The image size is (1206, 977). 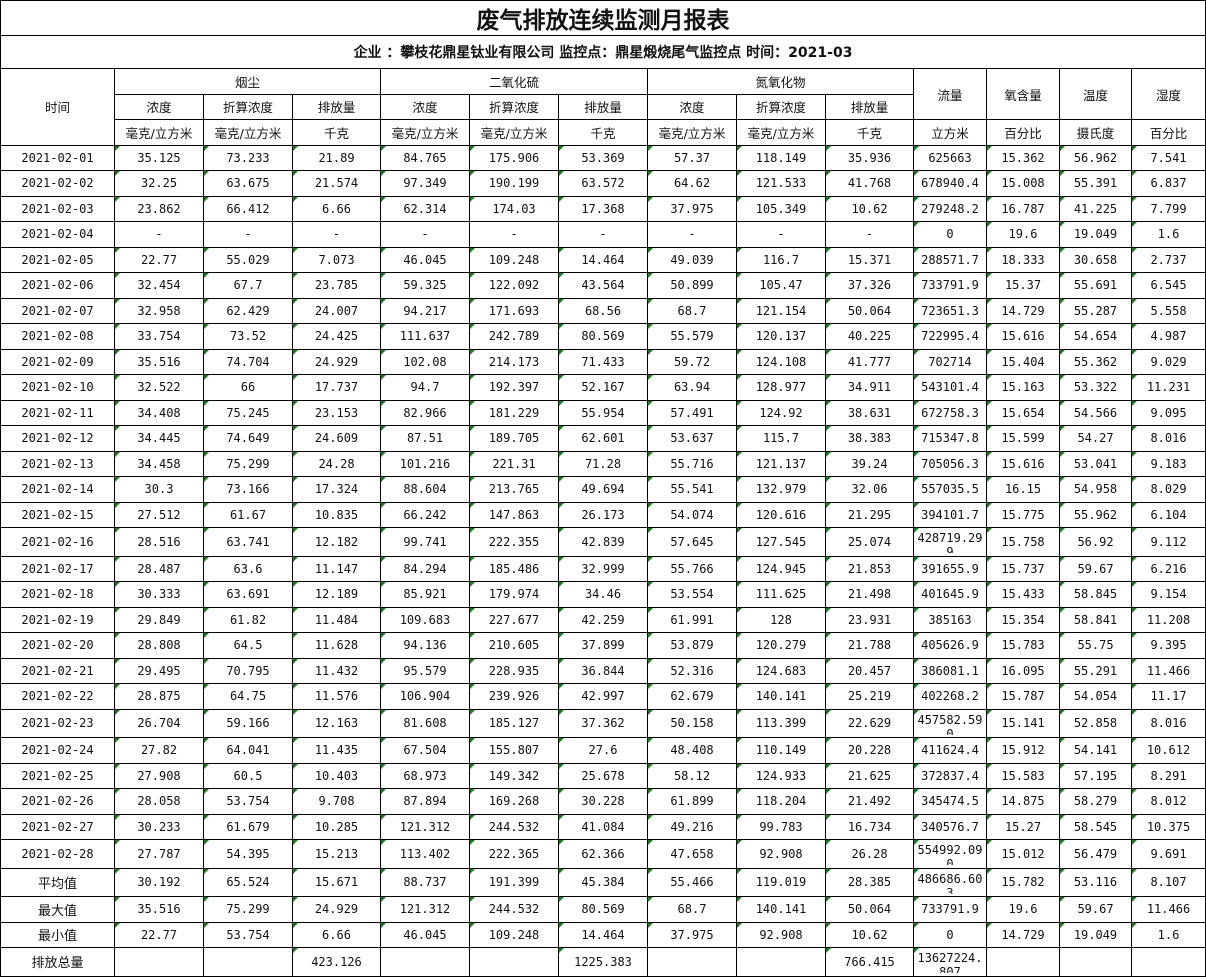 What do you see at coordinates (514, 463) in the screenshot?
I see `table-cell: 221.31` at bounding box center [514, 463].